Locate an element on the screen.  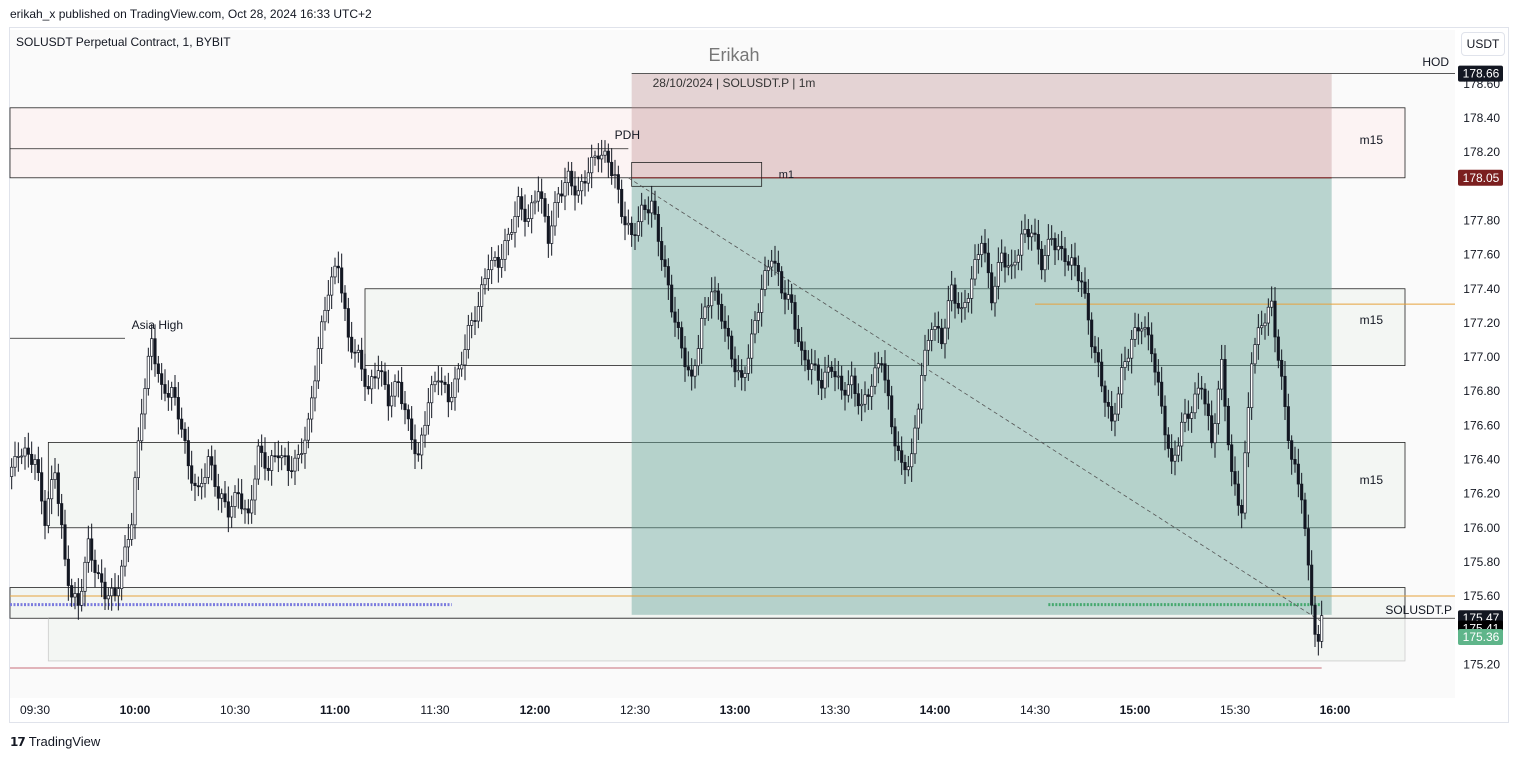
x-tick-label: 09:30 is located at coordinates (35, 710).